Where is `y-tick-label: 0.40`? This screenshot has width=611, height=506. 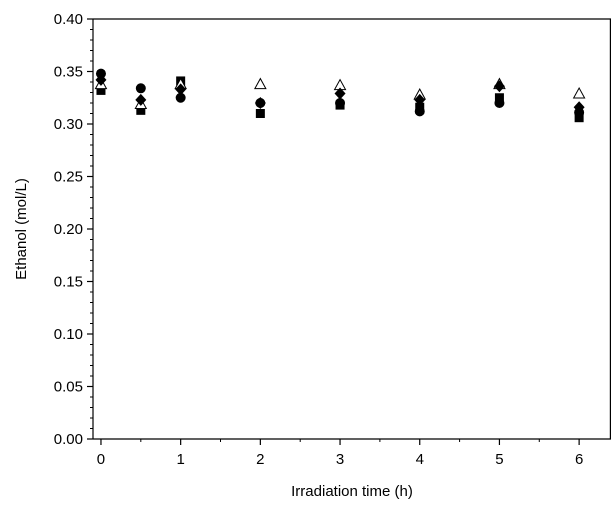 y-tick-label: 0.40 is located at coordinates (68, 19).